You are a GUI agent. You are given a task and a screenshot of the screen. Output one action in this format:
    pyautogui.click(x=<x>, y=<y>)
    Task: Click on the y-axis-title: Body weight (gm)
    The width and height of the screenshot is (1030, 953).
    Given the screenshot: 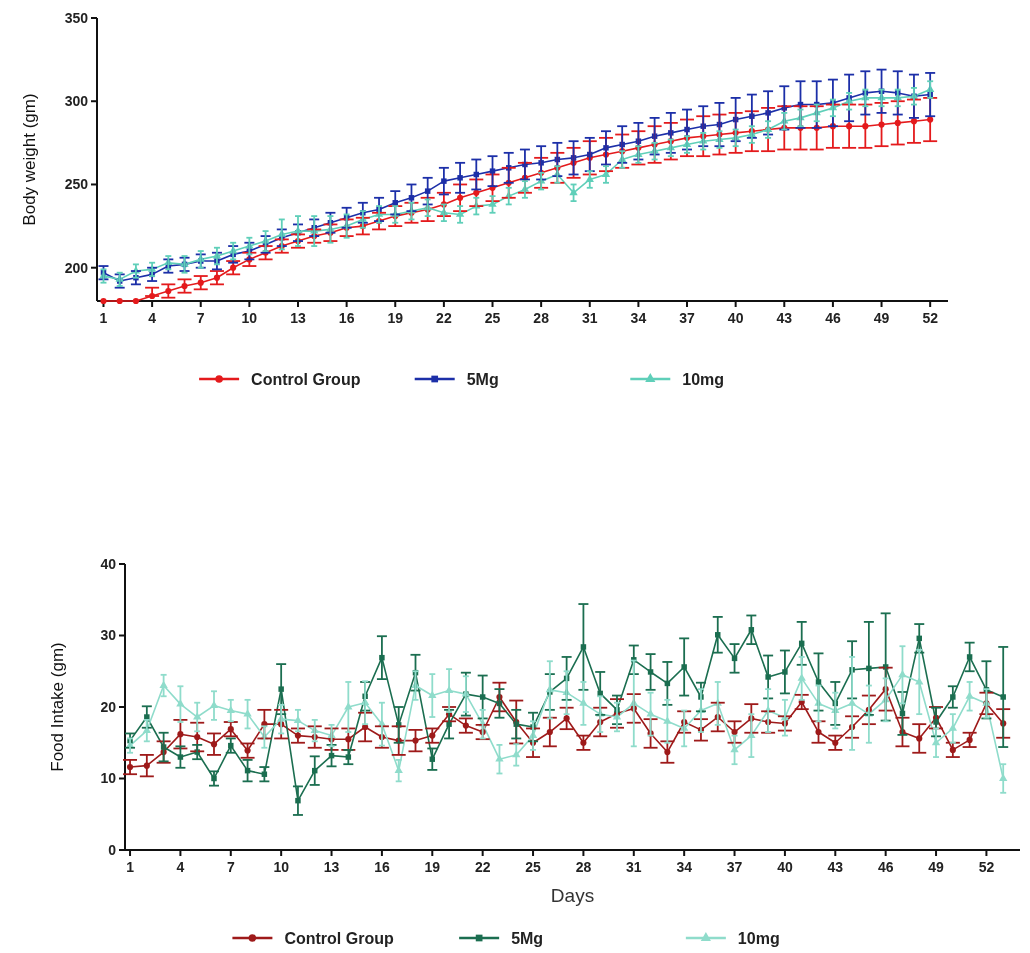 What is the action you would take?
    pyautogui.click(x=29, y=159)
    